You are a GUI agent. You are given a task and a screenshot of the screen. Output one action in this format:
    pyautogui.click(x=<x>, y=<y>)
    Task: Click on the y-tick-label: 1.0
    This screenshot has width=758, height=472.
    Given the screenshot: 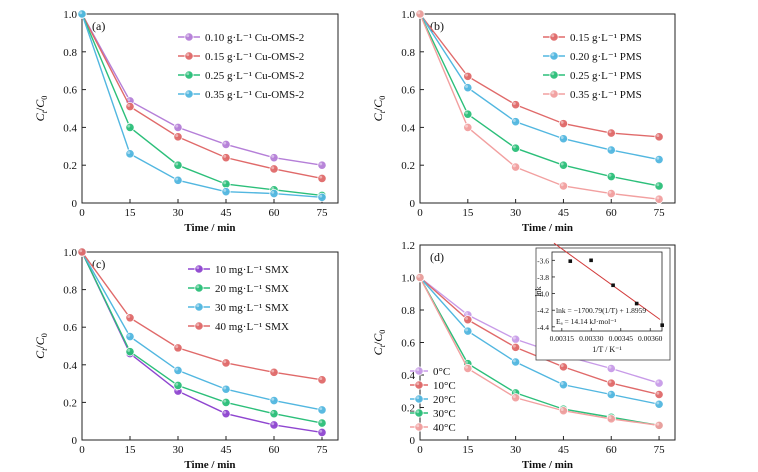 What is the action you would take?
    pyautogui.click(x=408, y=279)
    